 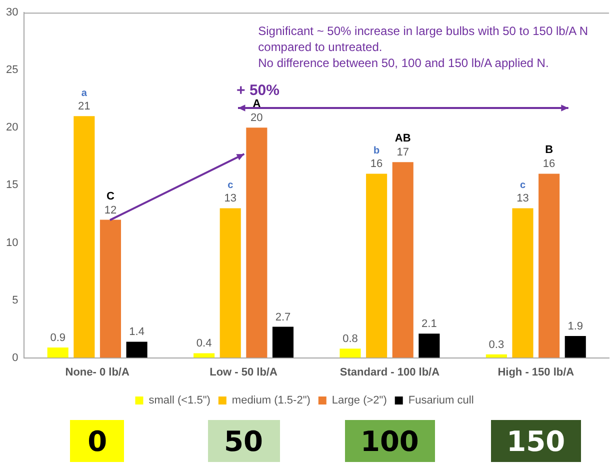 I want to click on data-label: 0.3, so click(x=496, y=344).